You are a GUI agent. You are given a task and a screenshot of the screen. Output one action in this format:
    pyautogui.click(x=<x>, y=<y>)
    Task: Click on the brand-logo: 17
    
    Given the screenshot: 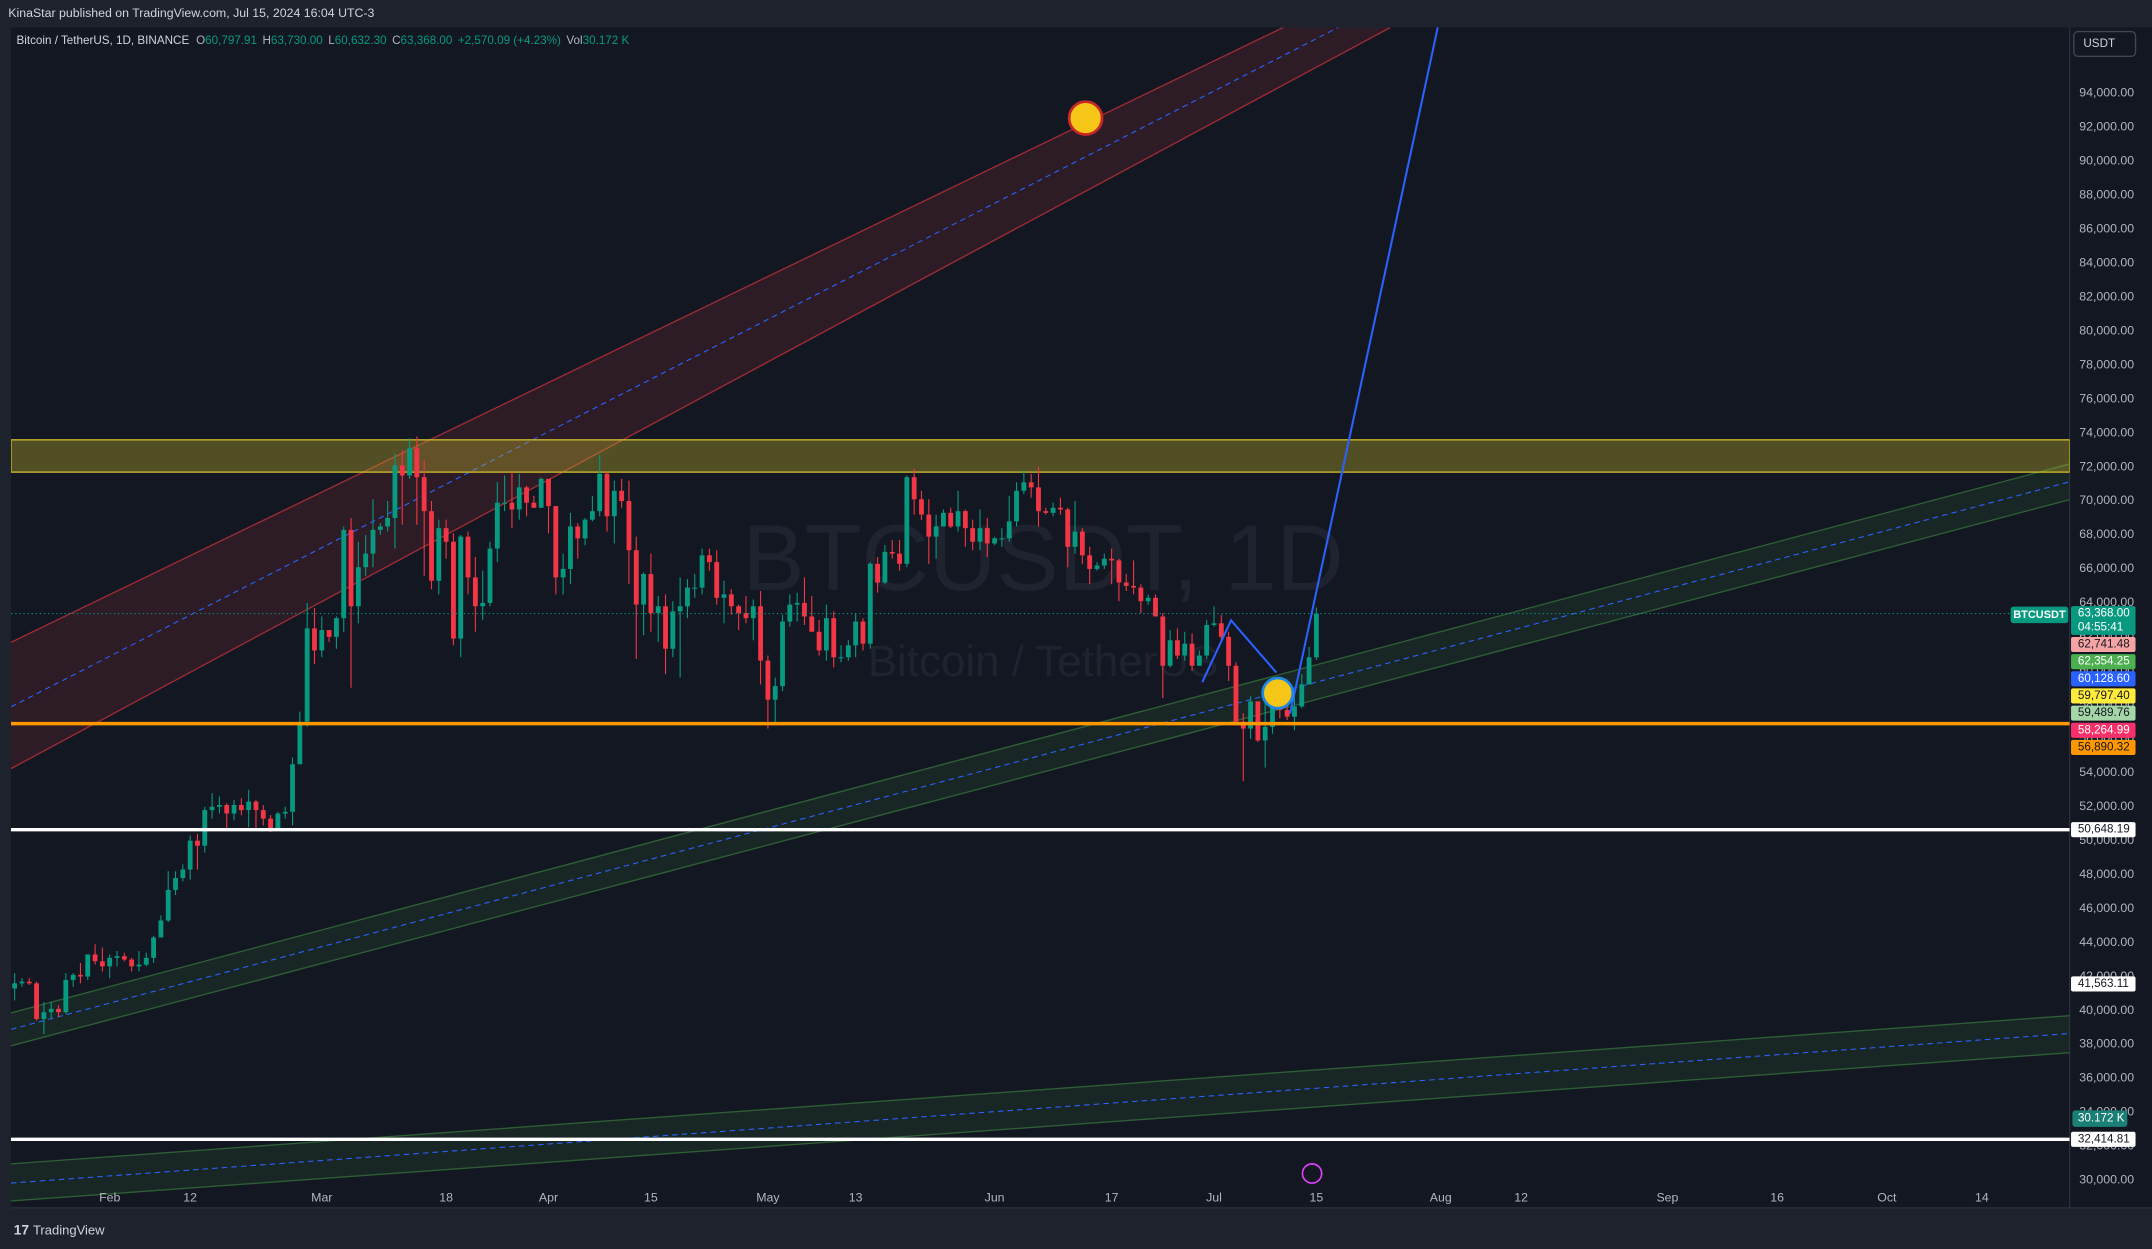 What is the action you would take?
    pyautogui.click(x=22, y=1230)
    